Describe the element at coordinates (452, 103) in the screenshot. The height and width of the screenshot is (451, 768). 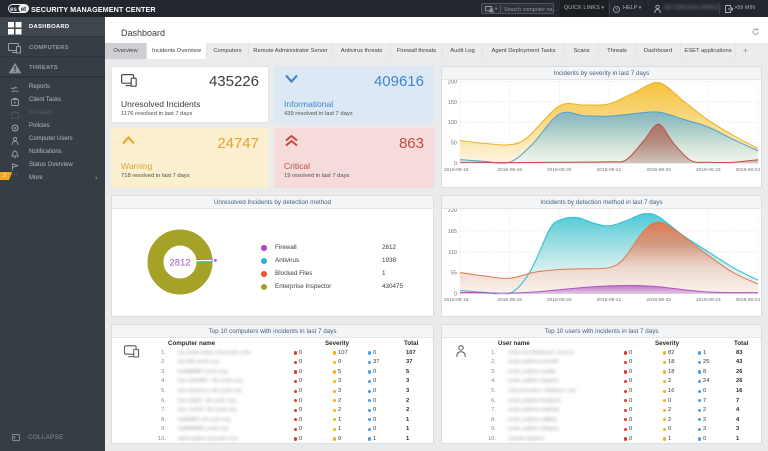
I see `svg-text: 150` at that location.